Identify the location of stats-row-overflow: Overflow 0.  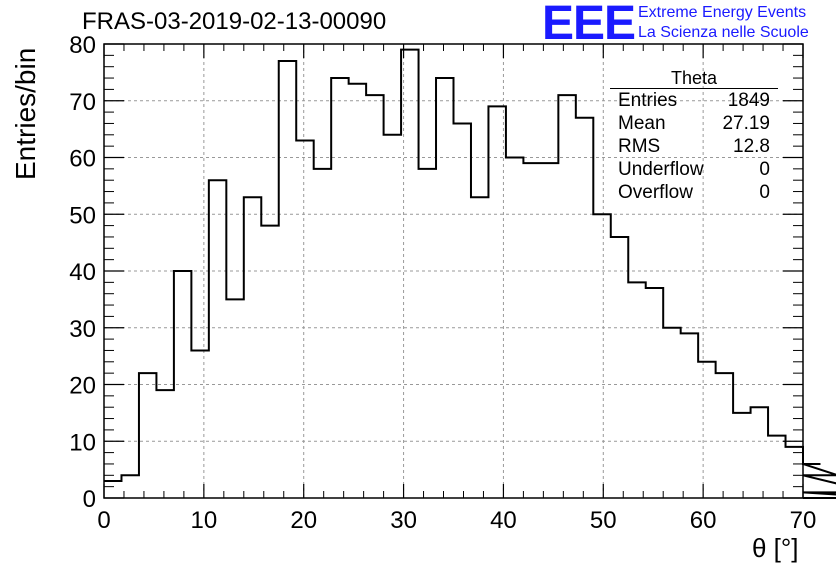
(694, 192).